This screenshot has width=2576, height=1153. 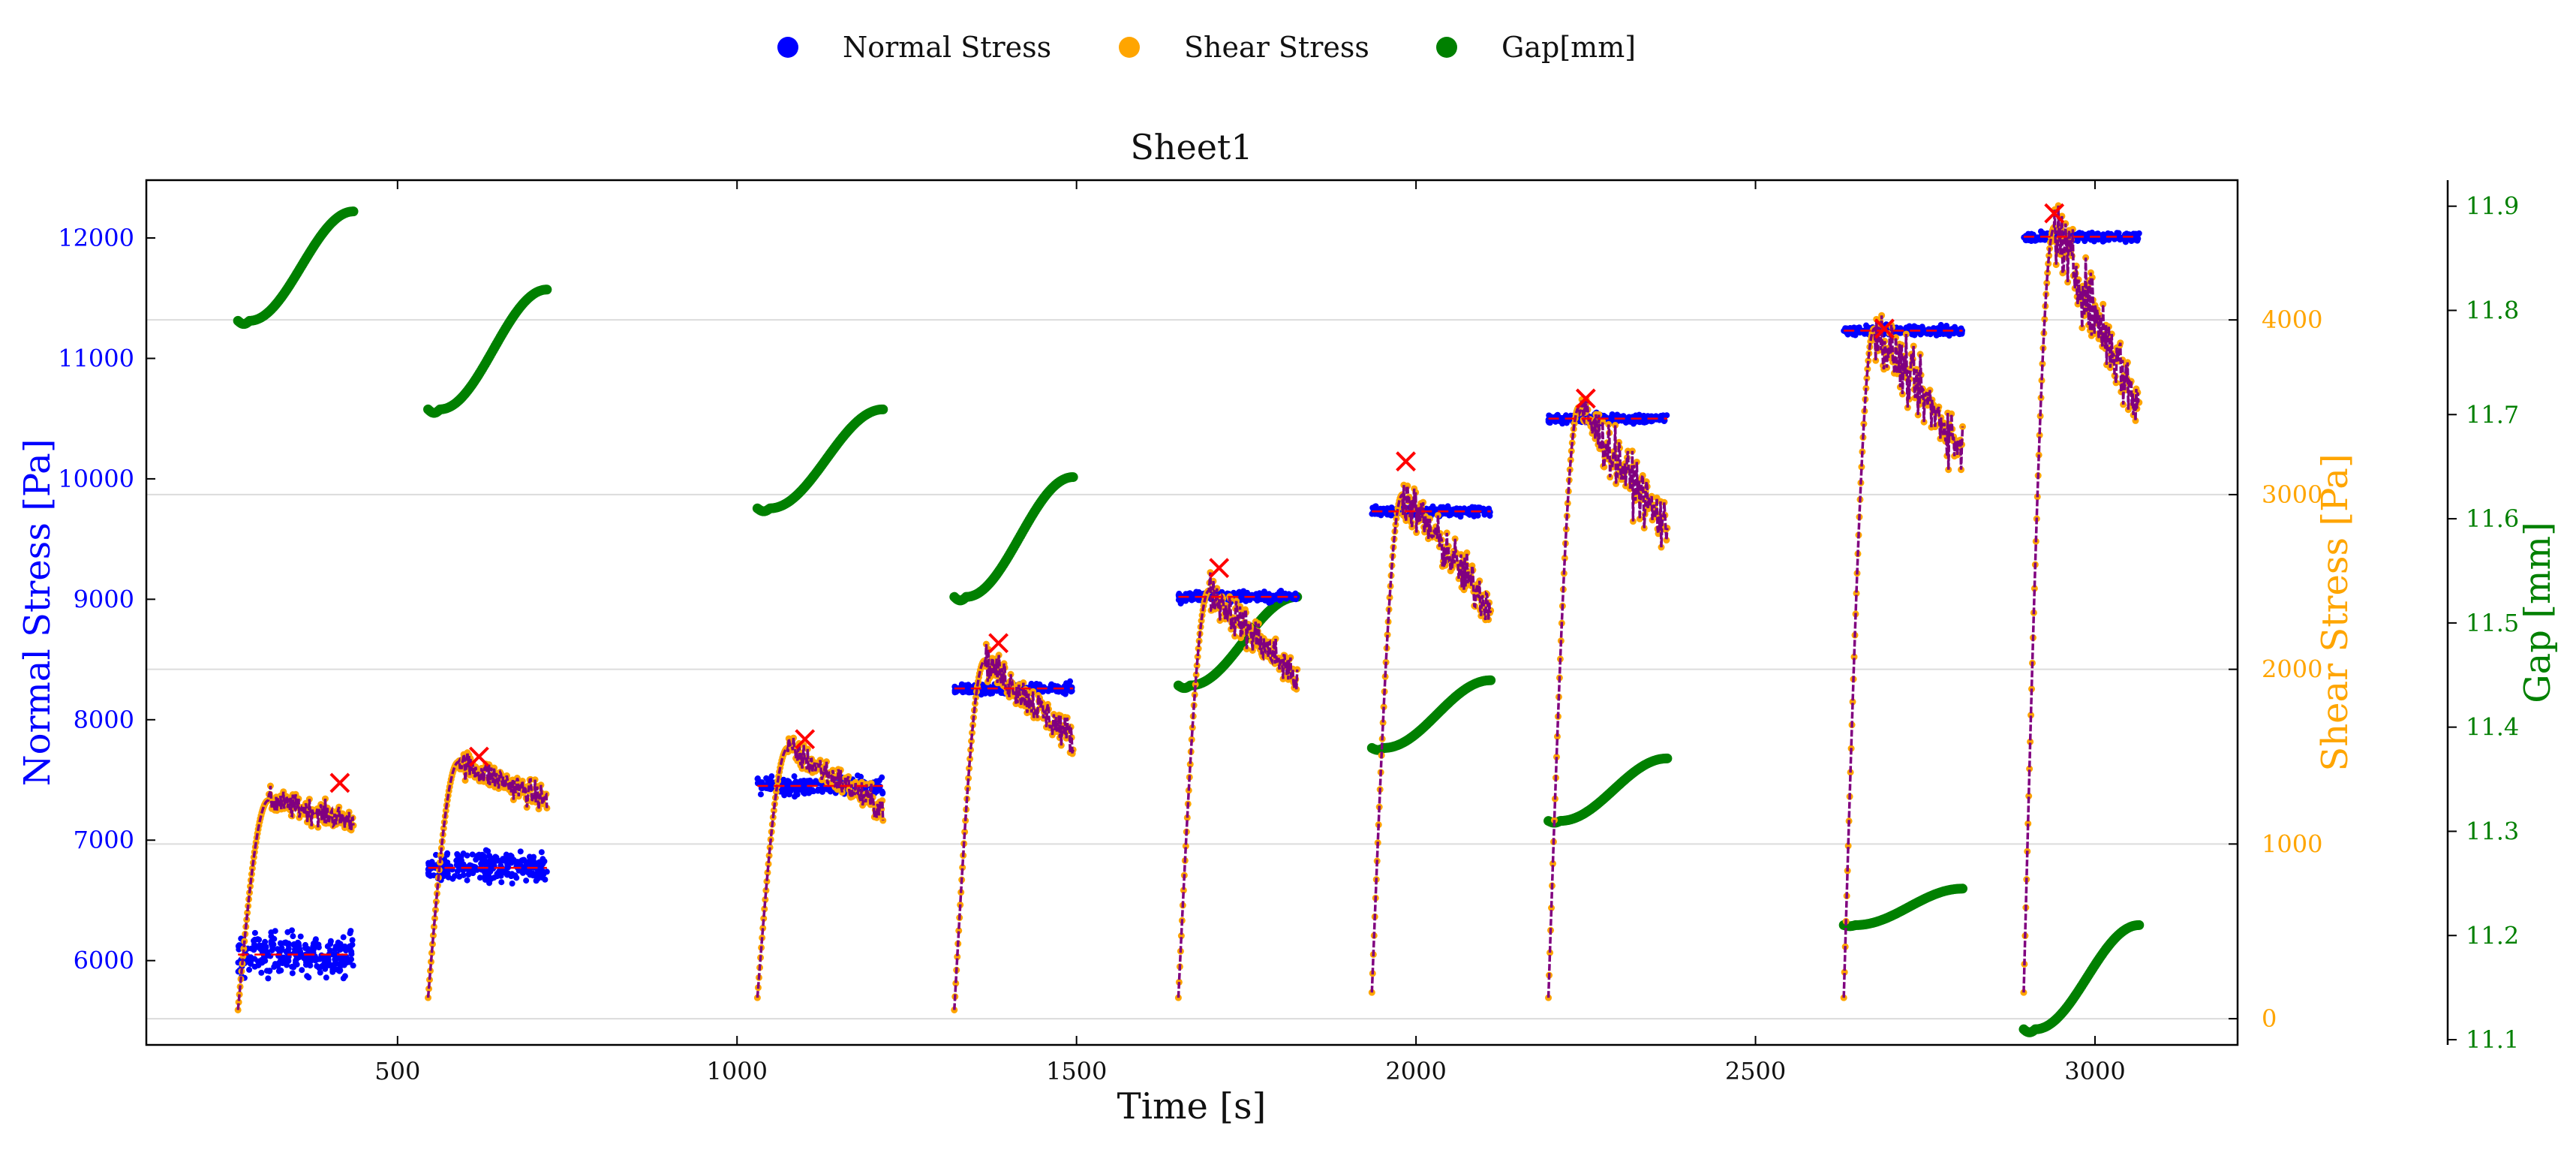 What do you see at coordinates (737, 1071) in the screenshot?
I see `x-tick-label: 1000` at bounding box center [737, 1071].